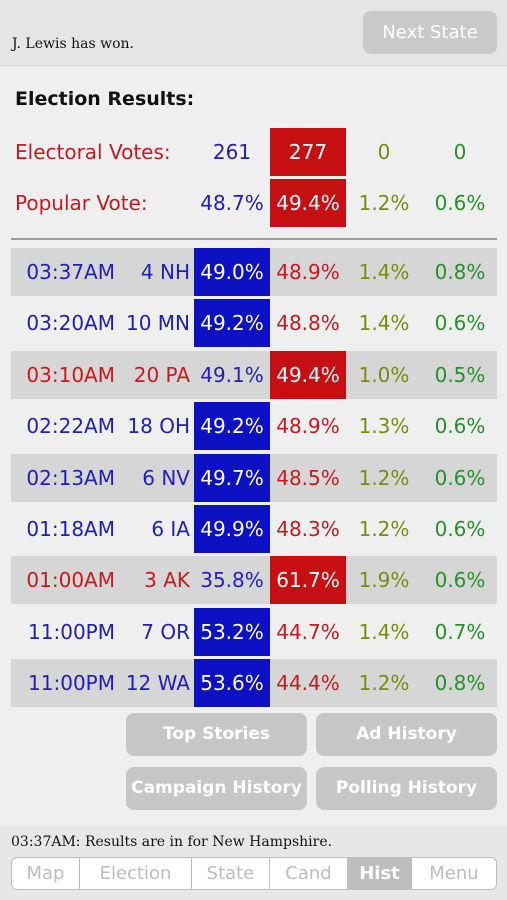 The height and width of the screenshot is (900, 507). I want to click on history-state-abbr: PA, so click(177, 375).